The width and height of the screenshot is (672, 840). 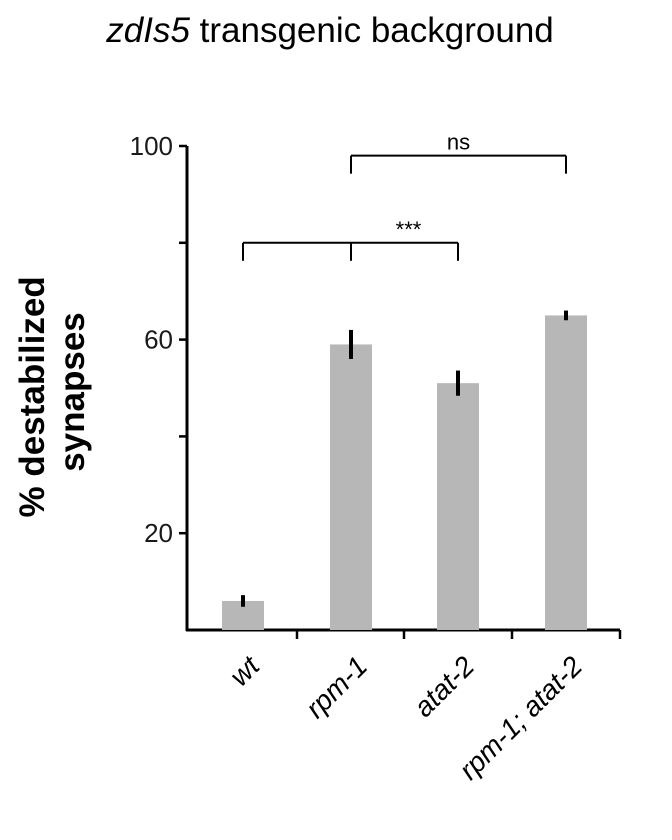 What do you see at coordinates (458, 142) in the screenshot?
I see `significance-label: ns` at bounding box center [458, 142].